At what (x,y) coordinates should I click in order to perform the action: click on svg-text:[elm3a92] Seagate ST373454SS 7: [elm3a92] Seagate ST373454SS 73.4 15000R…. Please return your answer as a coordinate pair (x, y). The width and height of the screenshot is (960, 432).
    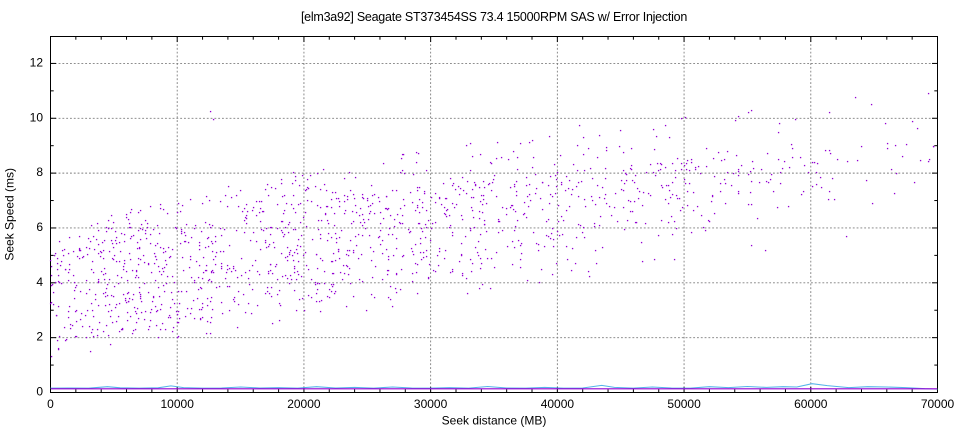
    Looking at the image, I should click on (494, 17).